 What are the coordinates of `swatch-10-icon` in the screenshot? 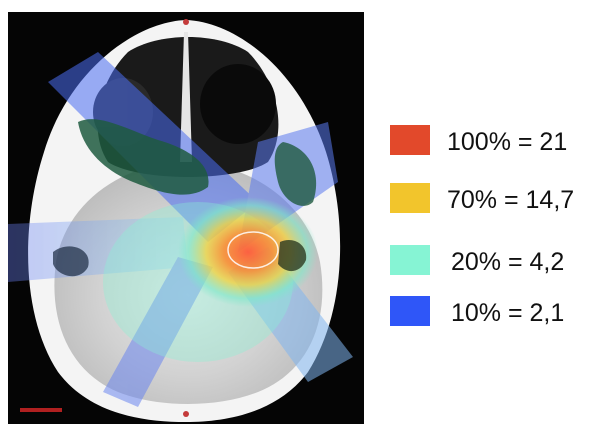 It's located at (410, 311).